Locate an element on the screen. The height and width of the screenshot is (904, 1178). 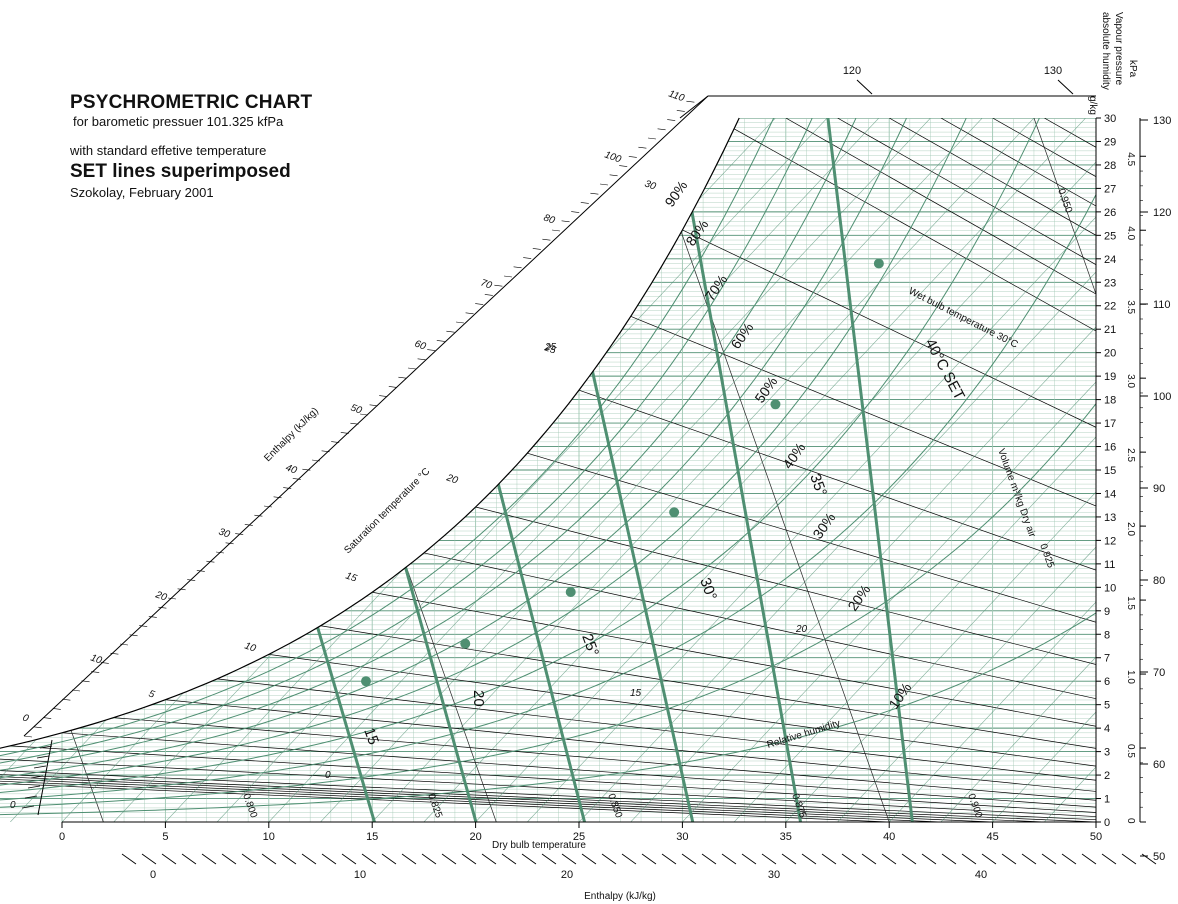
wet-bulb-label: 15 is located at coordinates (636, 693).